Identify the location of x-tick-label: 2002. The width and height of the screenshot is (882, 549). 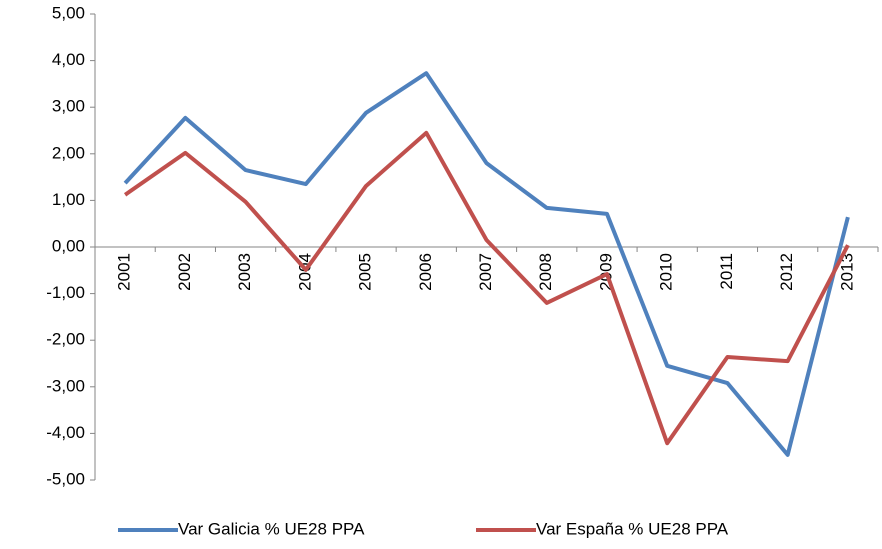
(184, 272).